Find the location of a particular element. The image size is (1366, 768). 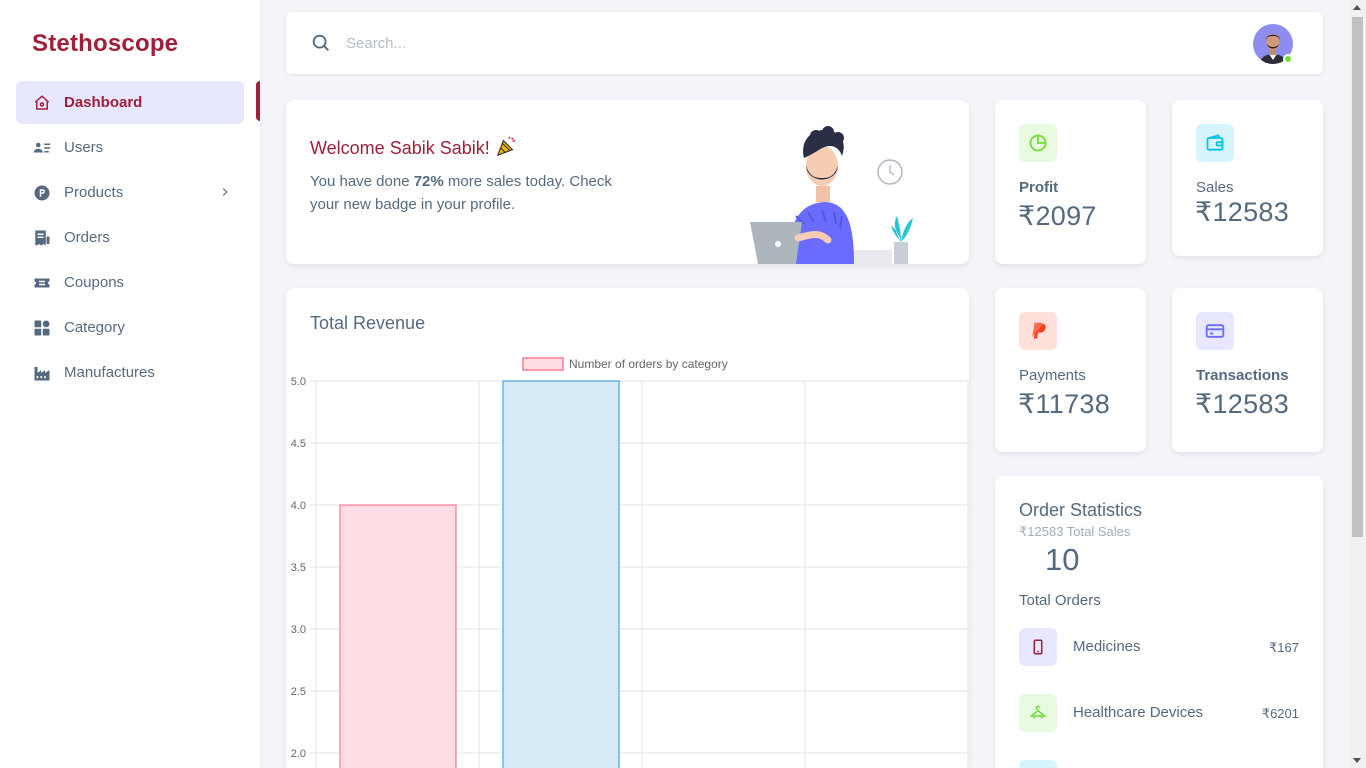

total-sales-subtitle: ₹12583 Total Sales is located at coordinates (1075, 531).